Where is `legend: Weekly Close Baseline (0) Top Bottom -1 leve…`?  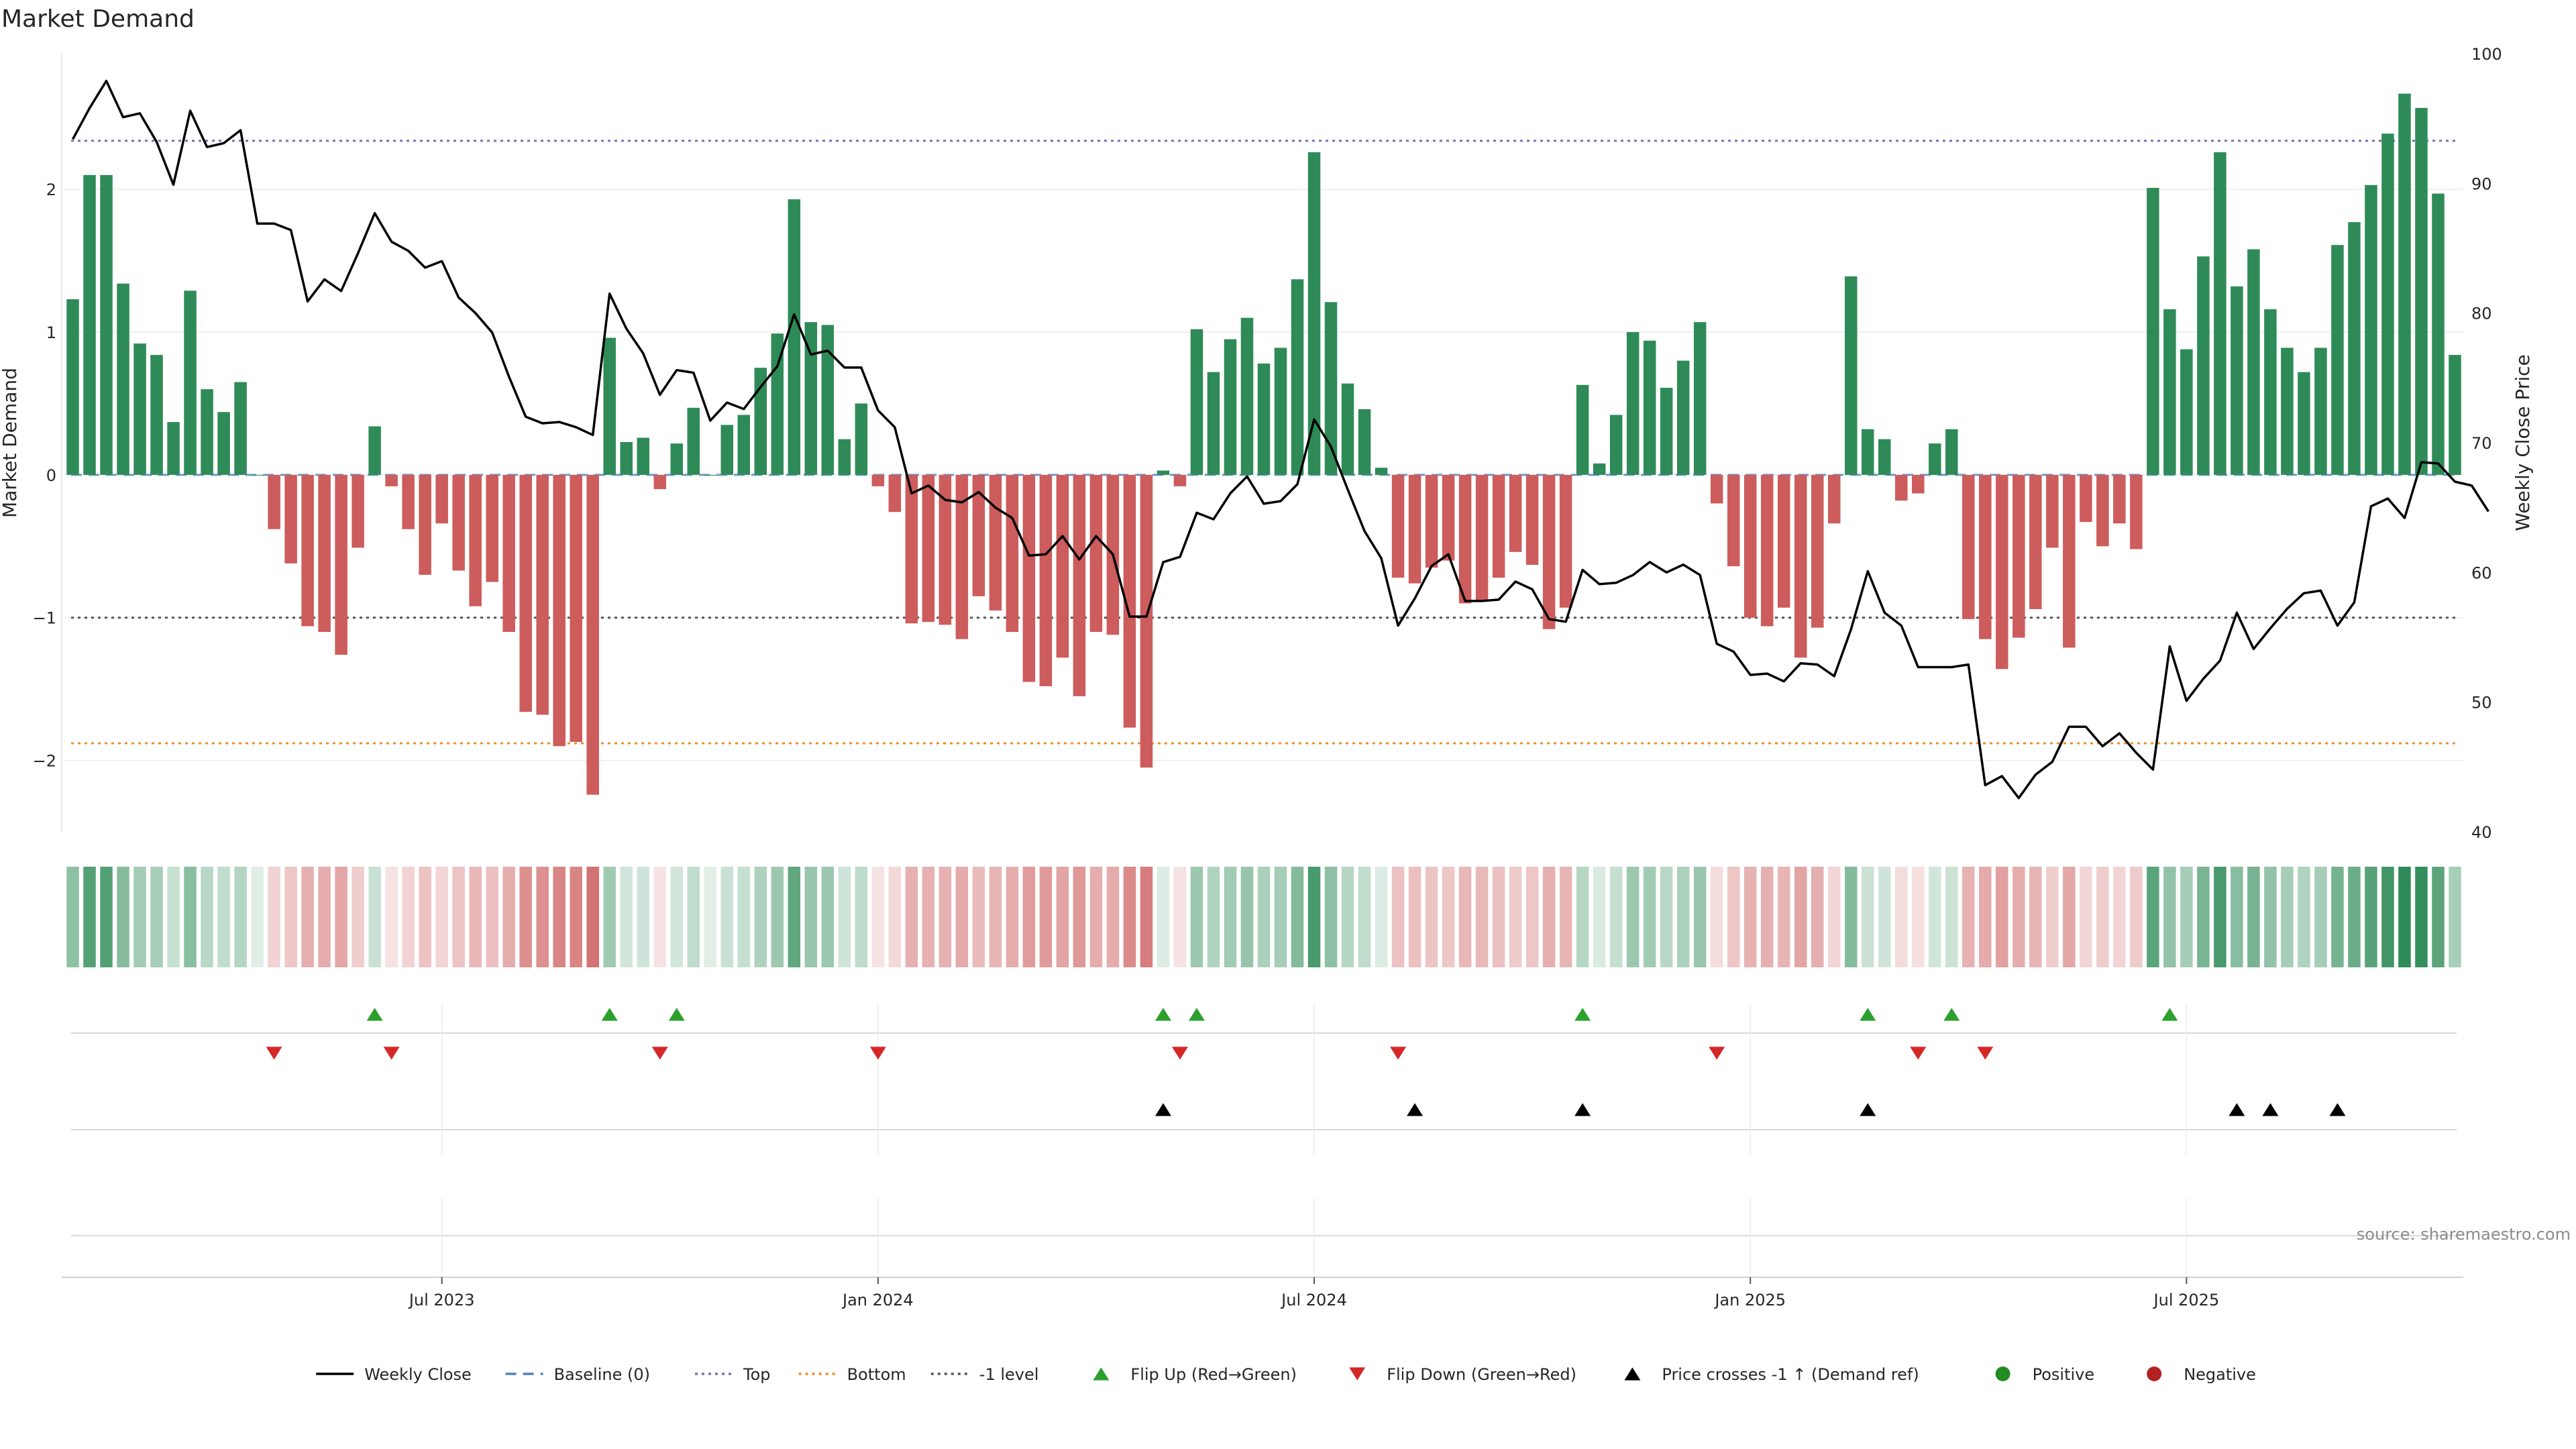 legend: Weekly Close Baseline (0) Top Bottom -1 leve… is located at coordinates (1286, 1374).